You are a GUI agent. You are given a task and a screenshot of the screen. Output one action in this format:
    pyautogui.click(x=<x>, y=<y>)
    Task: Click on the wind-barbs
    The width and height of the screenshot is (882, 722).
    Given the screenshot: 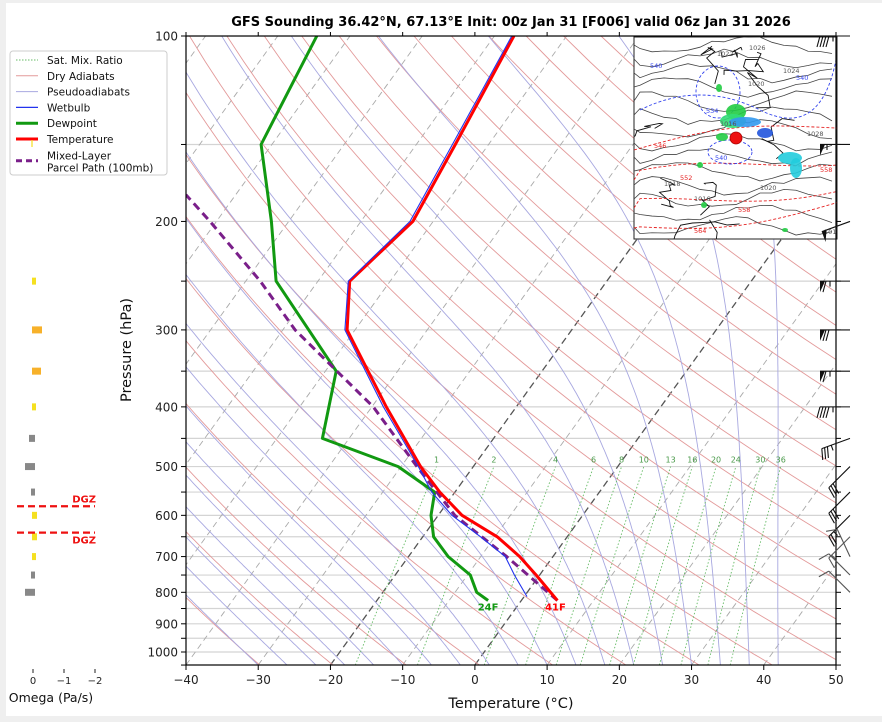 What is the action you would take?
    pyautogui.click(x=833, y=314)
    